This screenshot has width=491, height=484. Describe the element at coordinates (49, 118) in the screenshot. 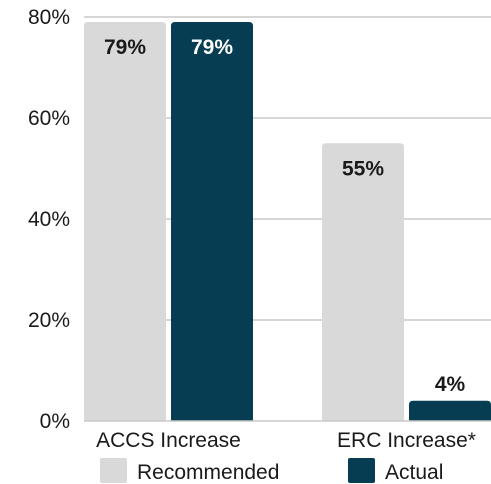

I see `y-tick-label: 60%` at that location.